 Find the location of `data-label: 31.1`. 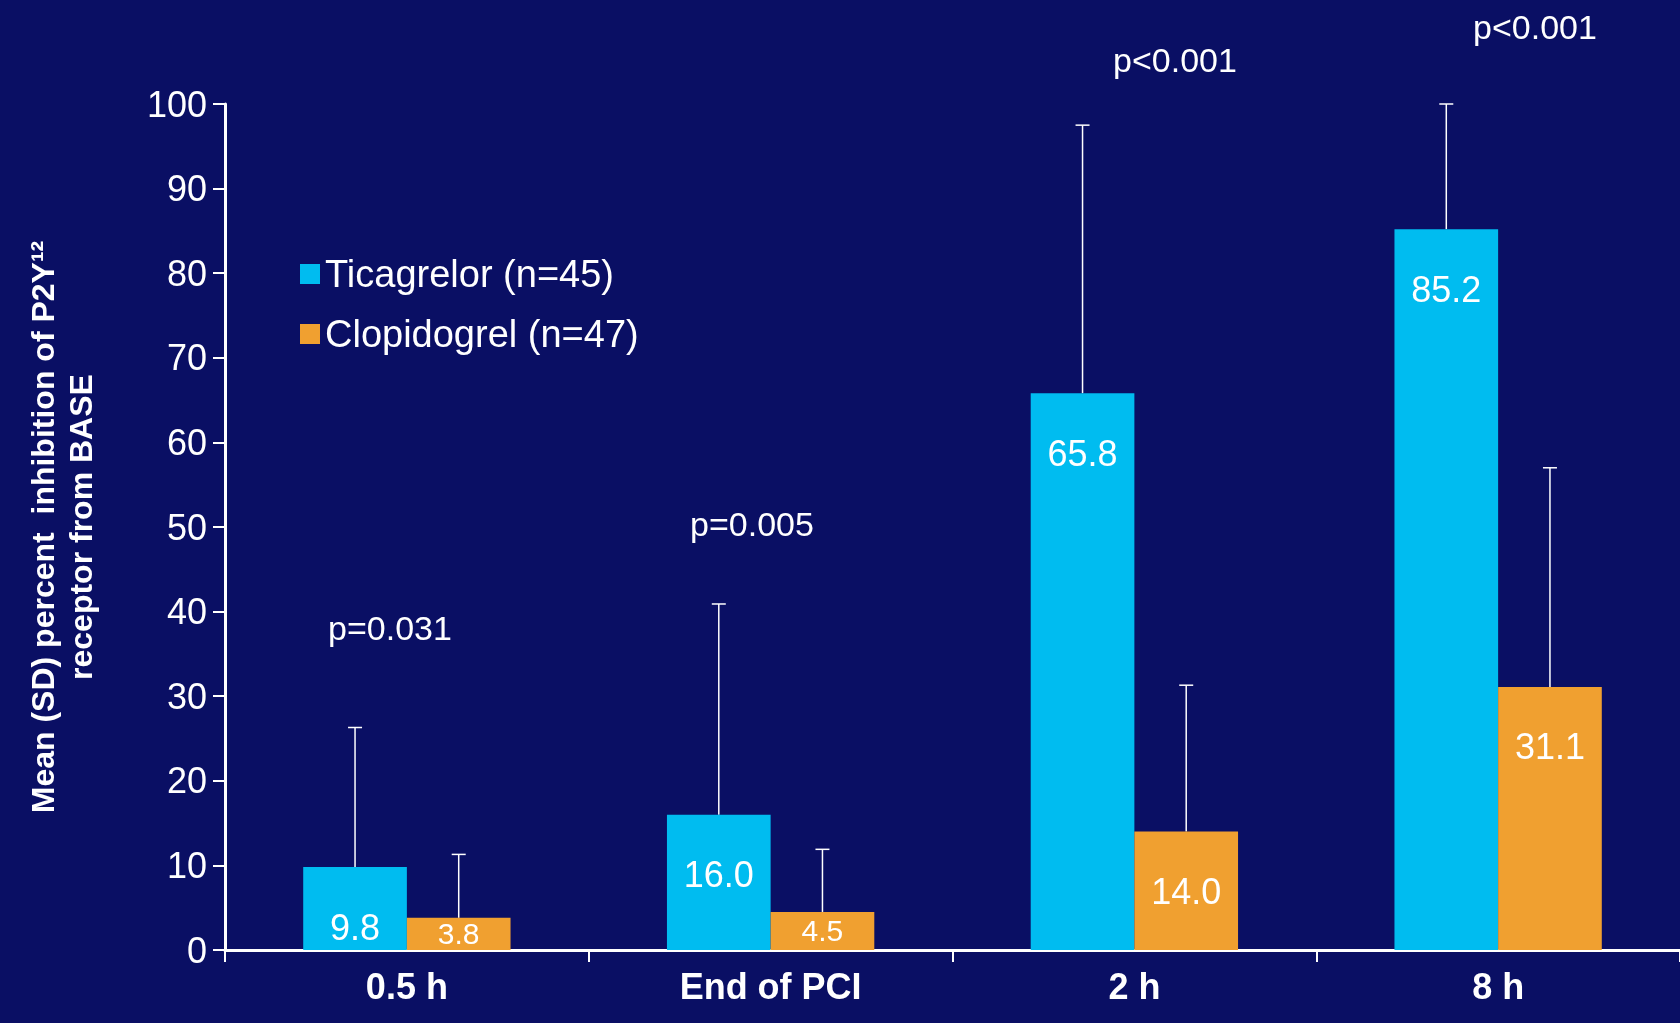

data-label: 31.1 is located at coordinates (1549, 747).